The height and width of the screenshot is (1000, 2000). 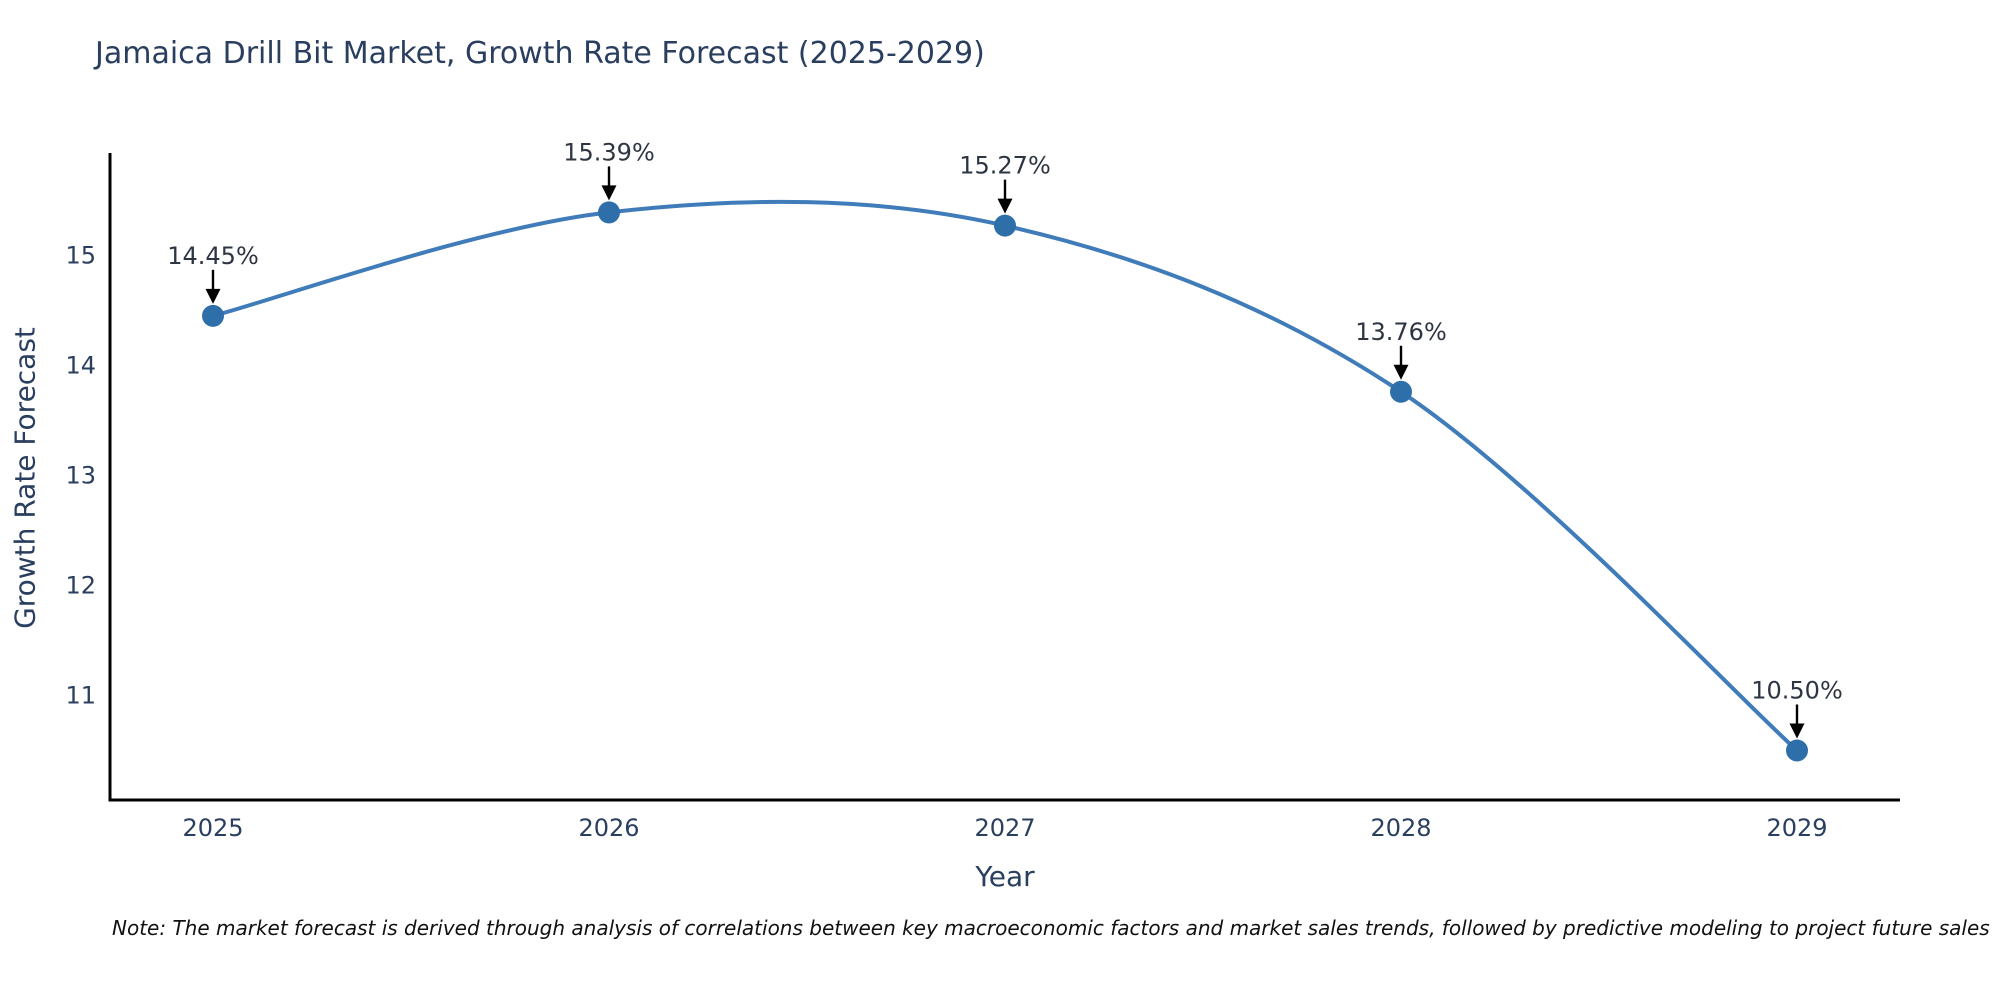 I want to click on y-tick-label: 11, so click(x=80, y=695).